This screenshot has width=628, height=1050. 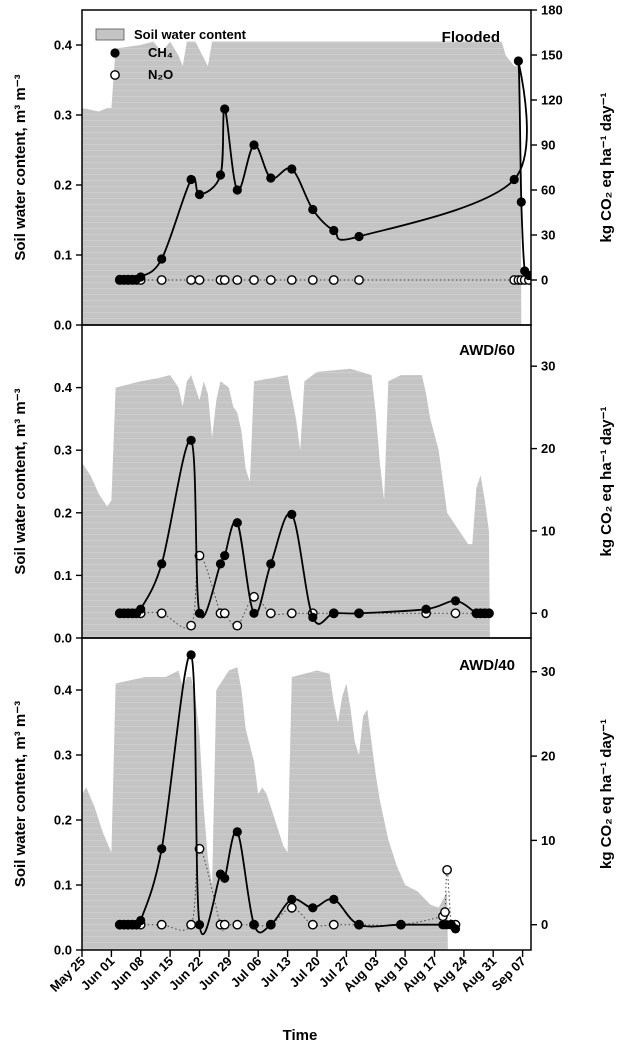 I want to click on x-tick-label: May 25, so click(x=67, y=974).